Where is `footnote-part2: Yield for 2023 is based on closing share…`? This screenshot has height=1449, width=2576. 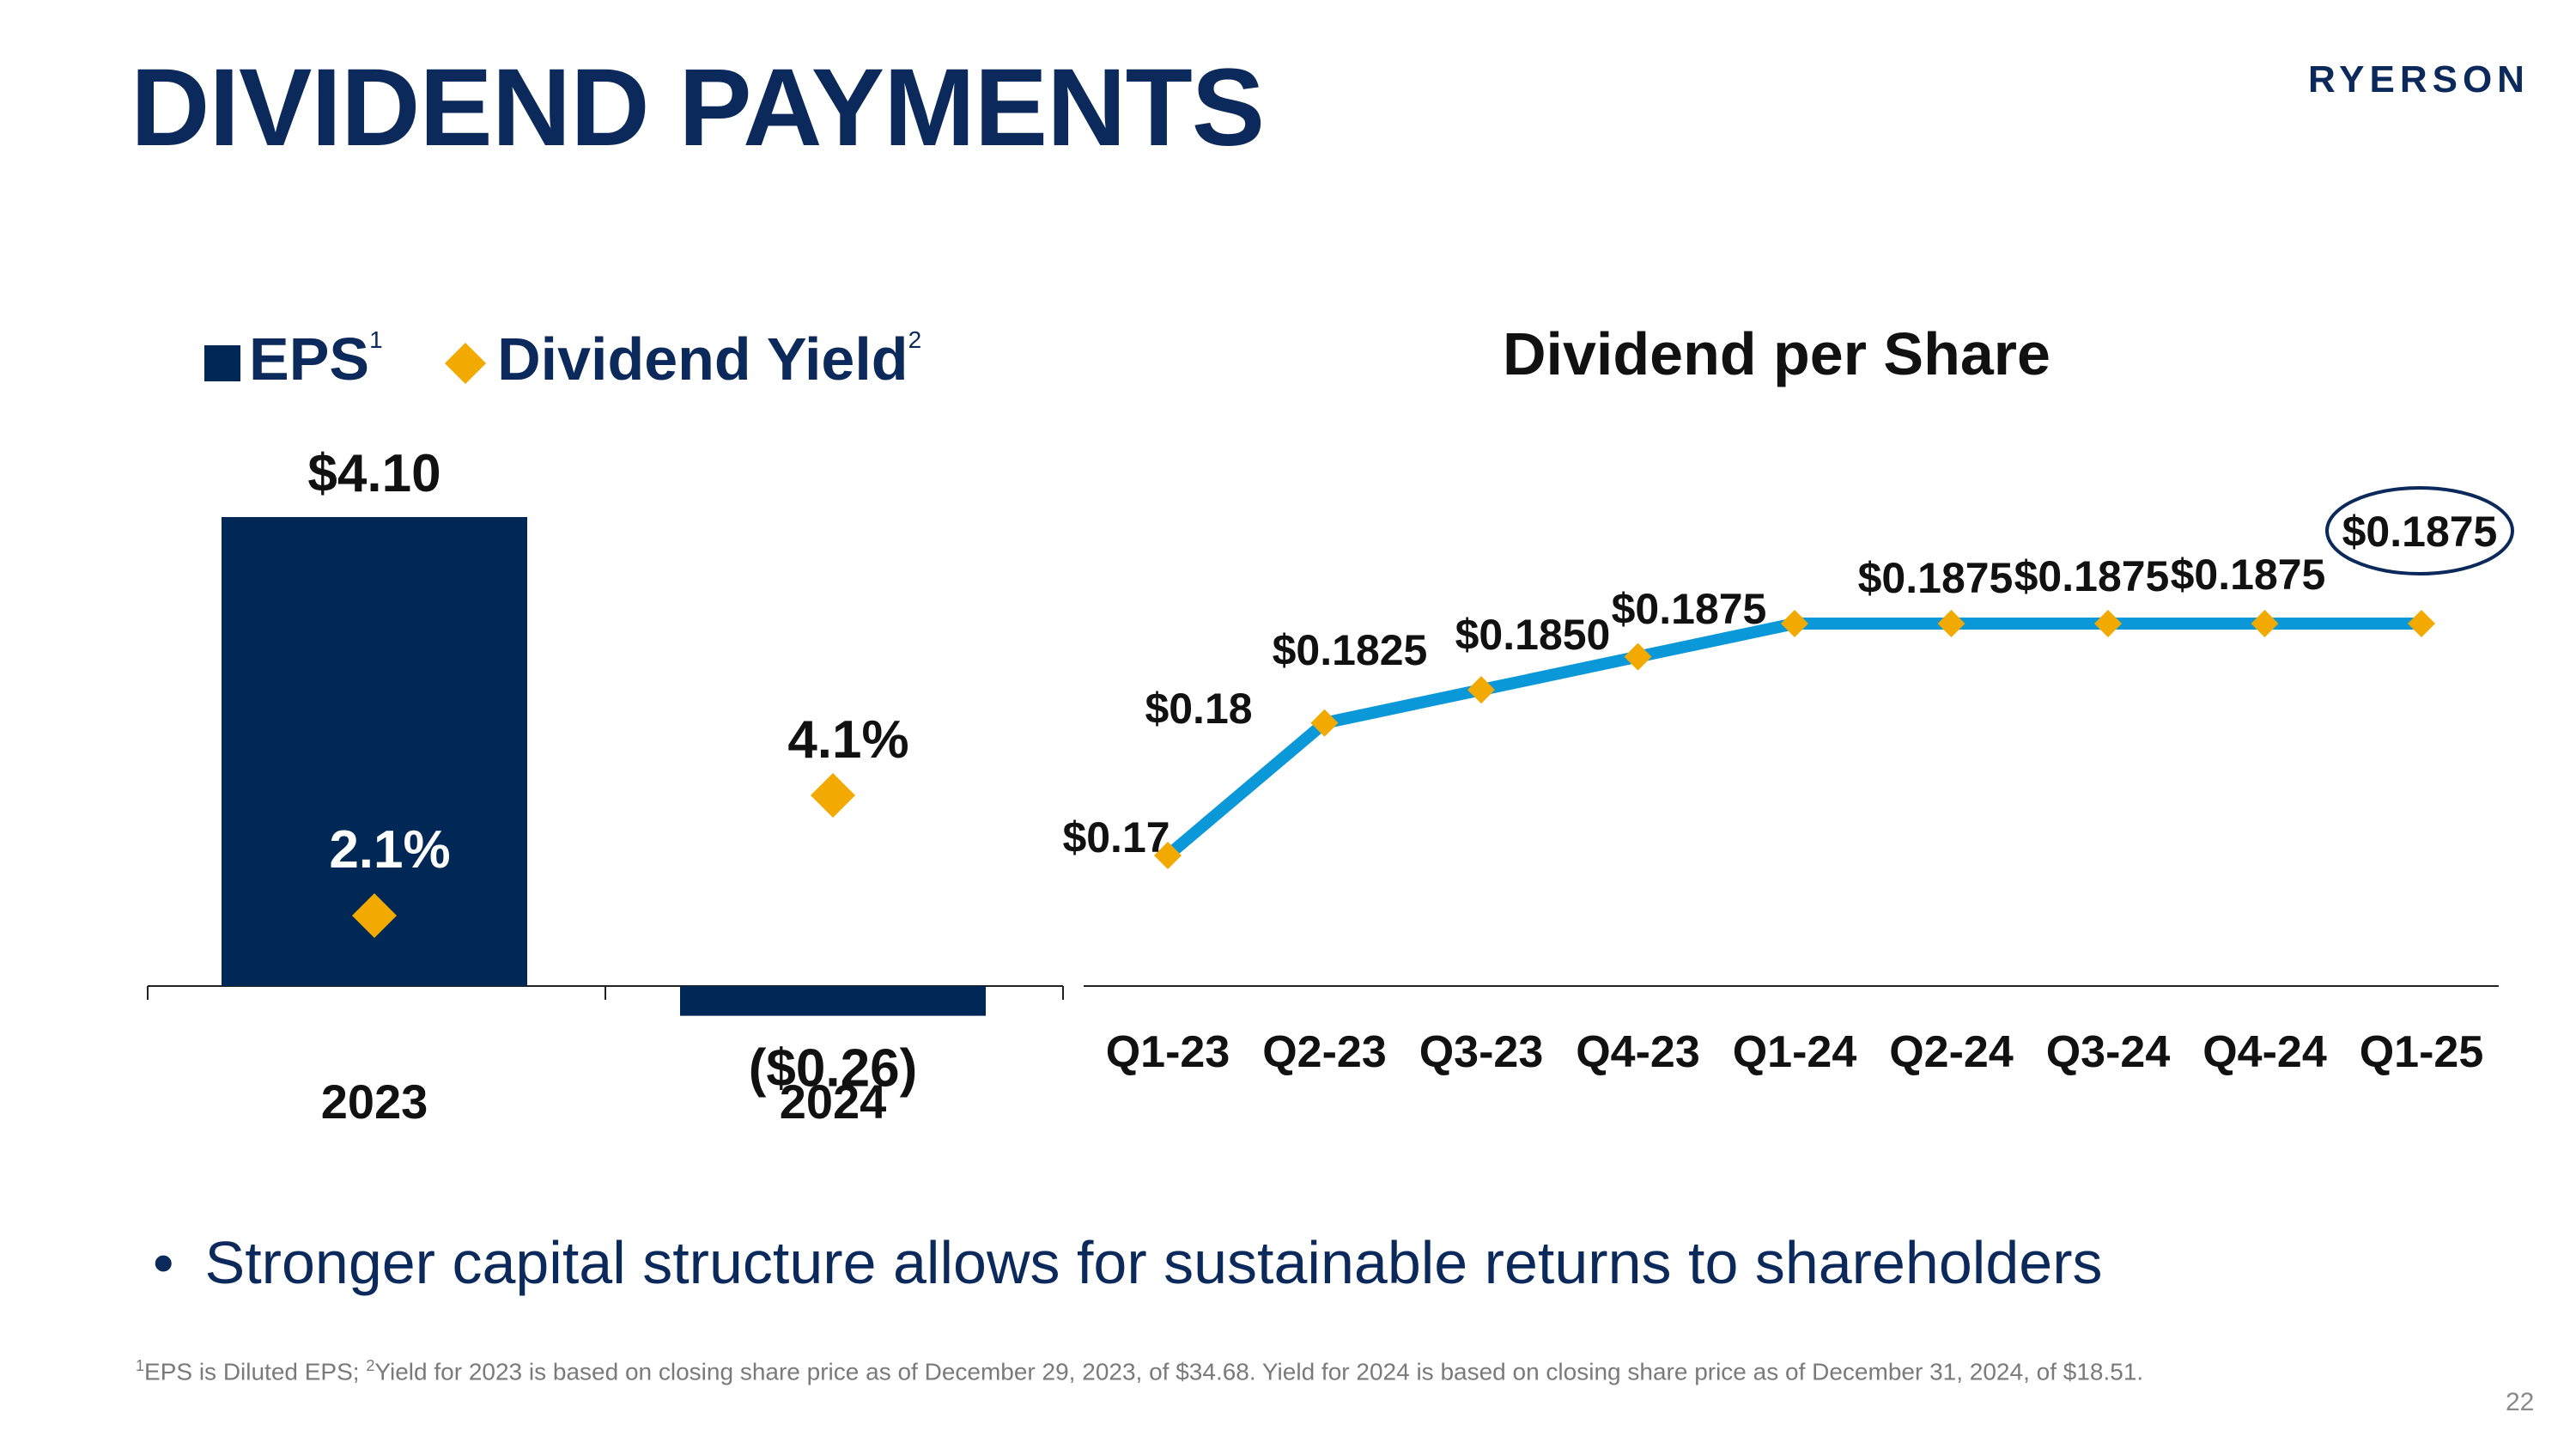 footnote-part2: Yield for 2023 is based on closing share… is located at coordinates (1259, 1371).